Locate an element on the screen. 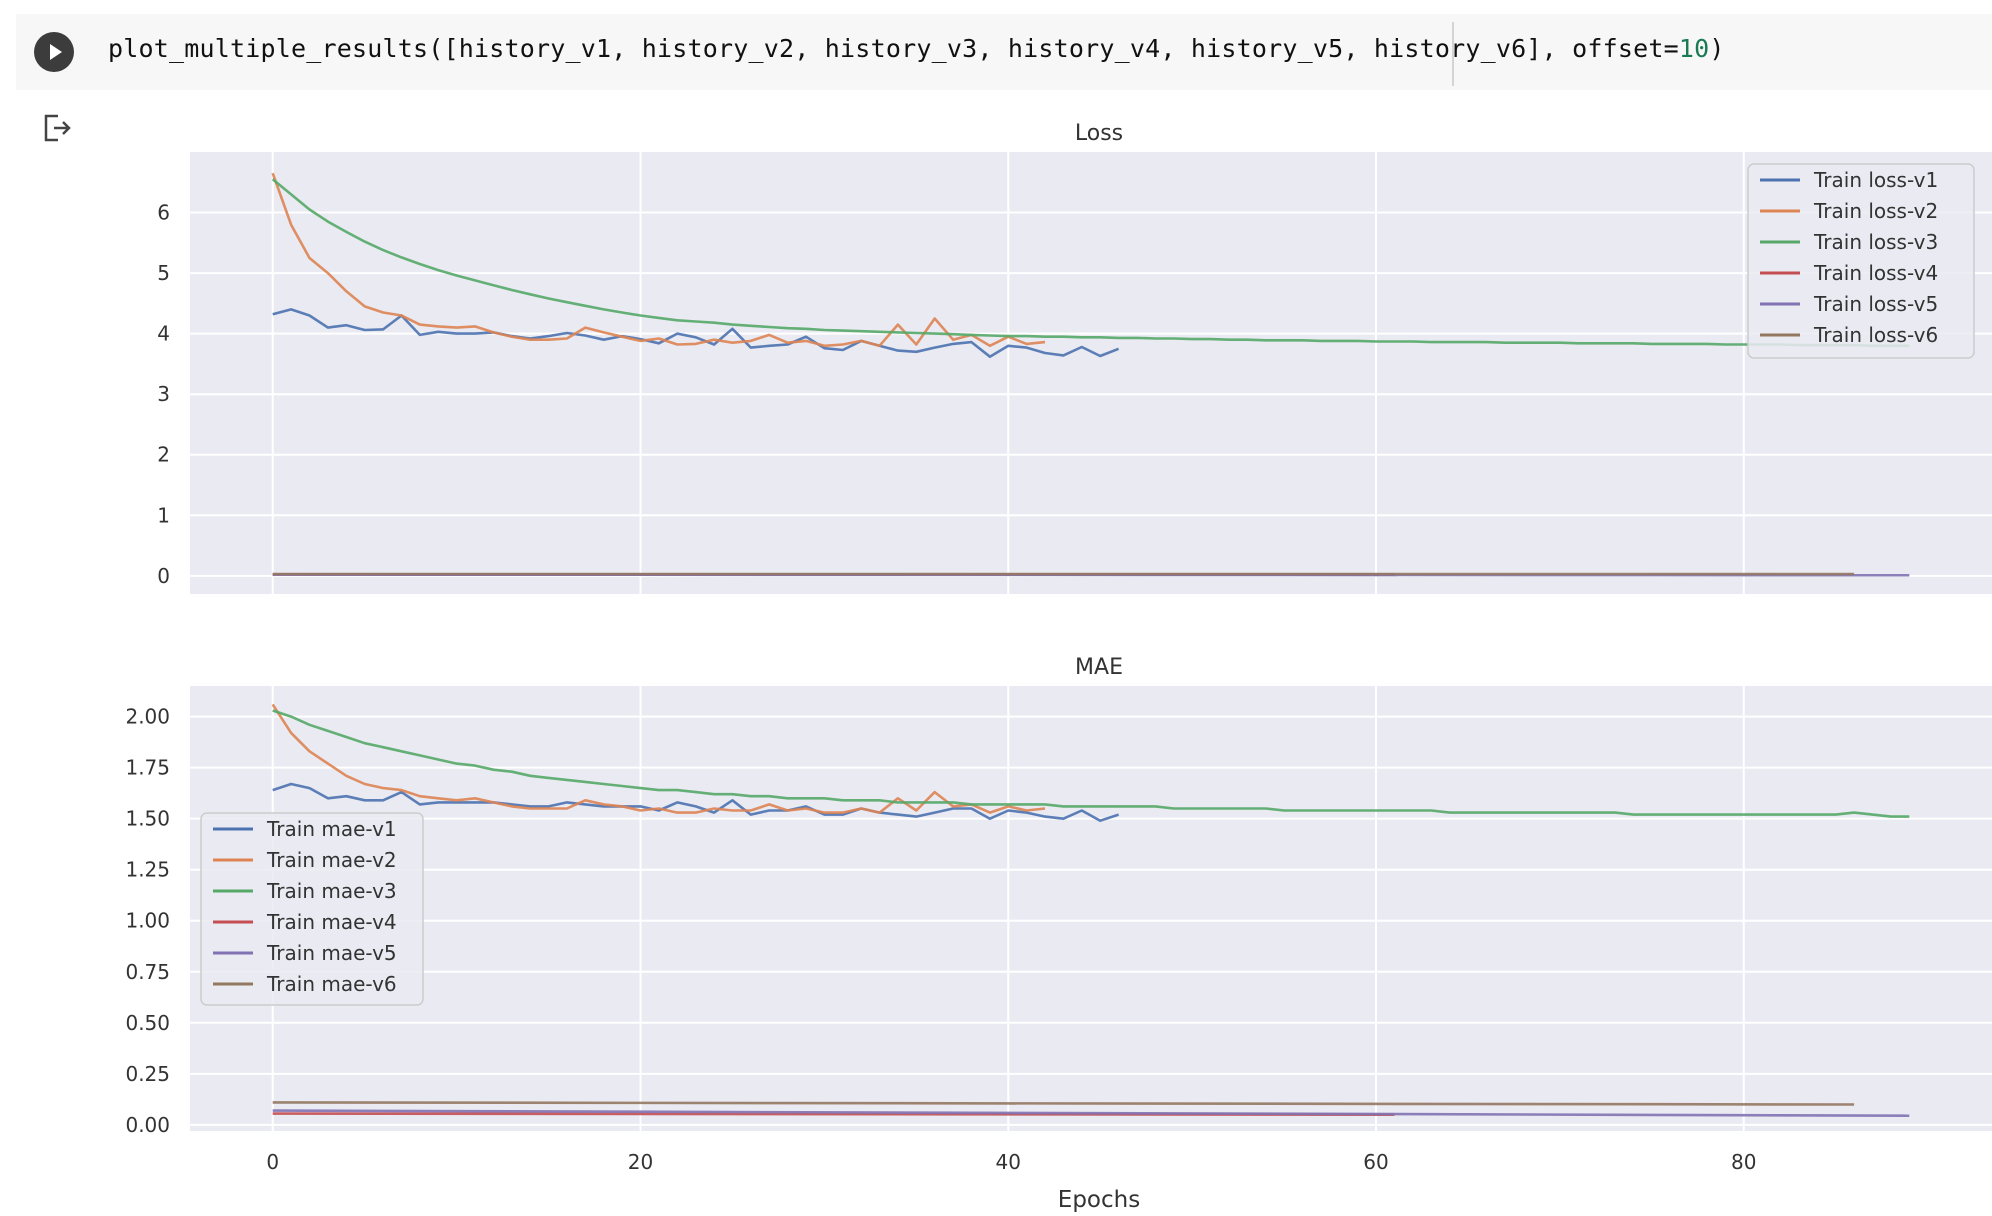 The width and height of the screenshot is (1992, 1216). series-line-train-mae-v3 is located at coordinates (1091, 763).